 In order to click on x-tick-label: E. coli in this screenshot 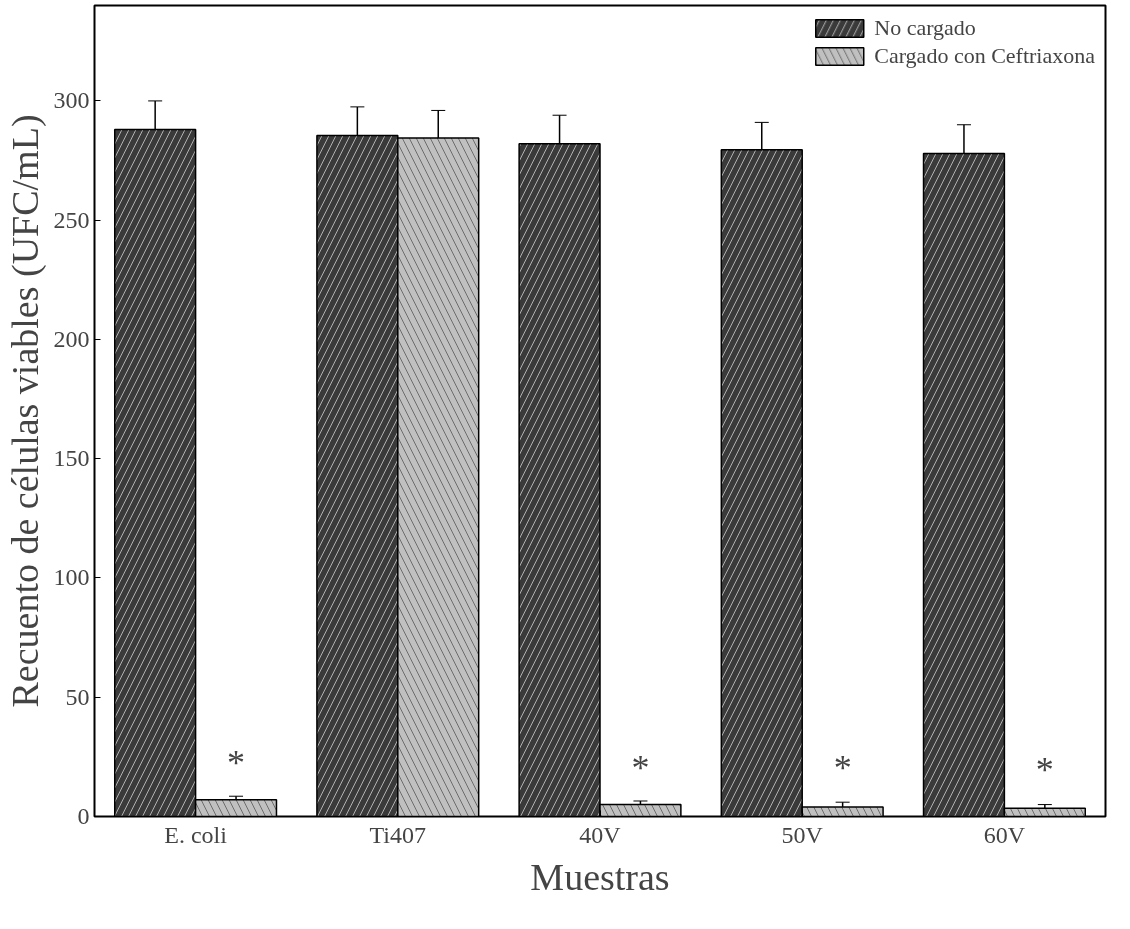, I will do `click(196, 834)`.